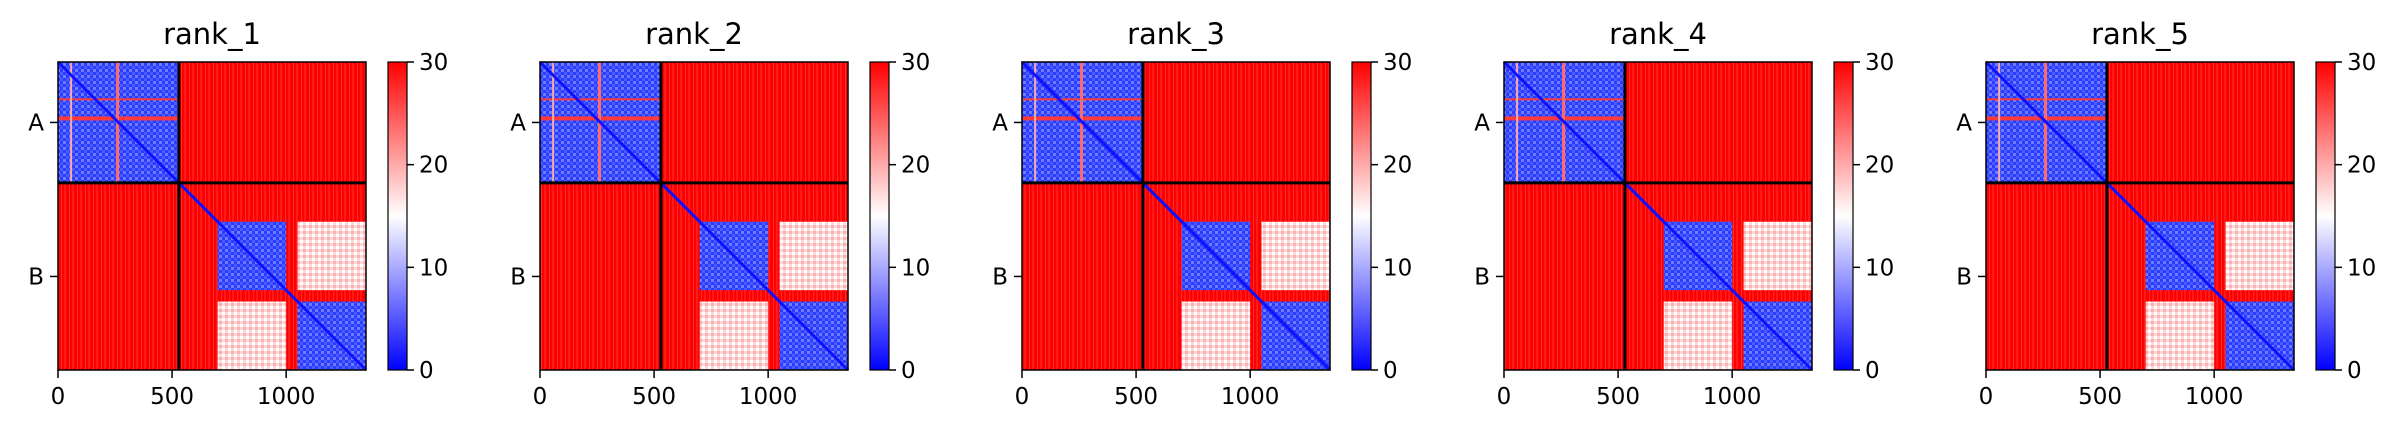 The width and height of the screenshot is (2400, 438). What do you see at coordinates (694, 34) in the screenshot?
I see `panel-title: rank_2` at bounding box center [694, 34].